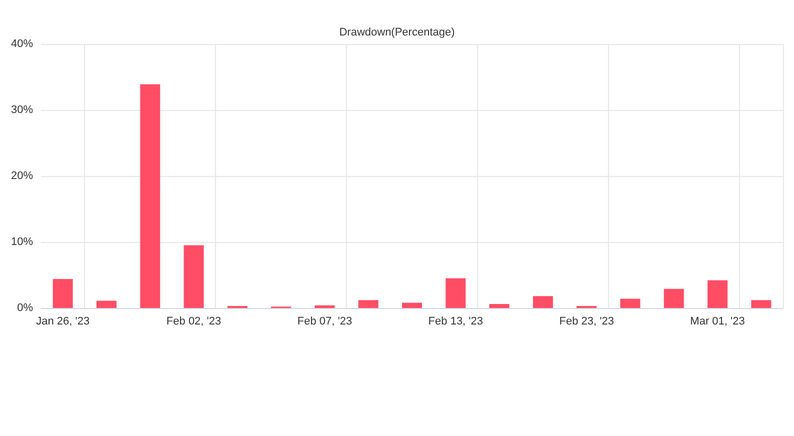 This screenshot has width=794, height=436. What do you see at coordinates (25, 308) in the screenshot?
I see `y-tick-label: 0%` at bounding box center [25, 308].